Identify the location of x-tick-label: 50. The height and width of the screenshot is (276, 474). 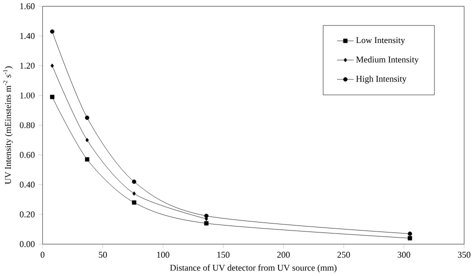
(102, 255).